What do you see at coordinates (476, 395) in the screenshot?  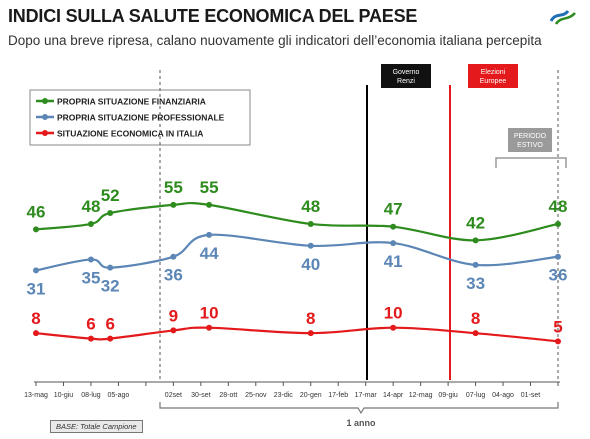 I see `x-tick-label: 07-lug` at bounding box center [476, 395].